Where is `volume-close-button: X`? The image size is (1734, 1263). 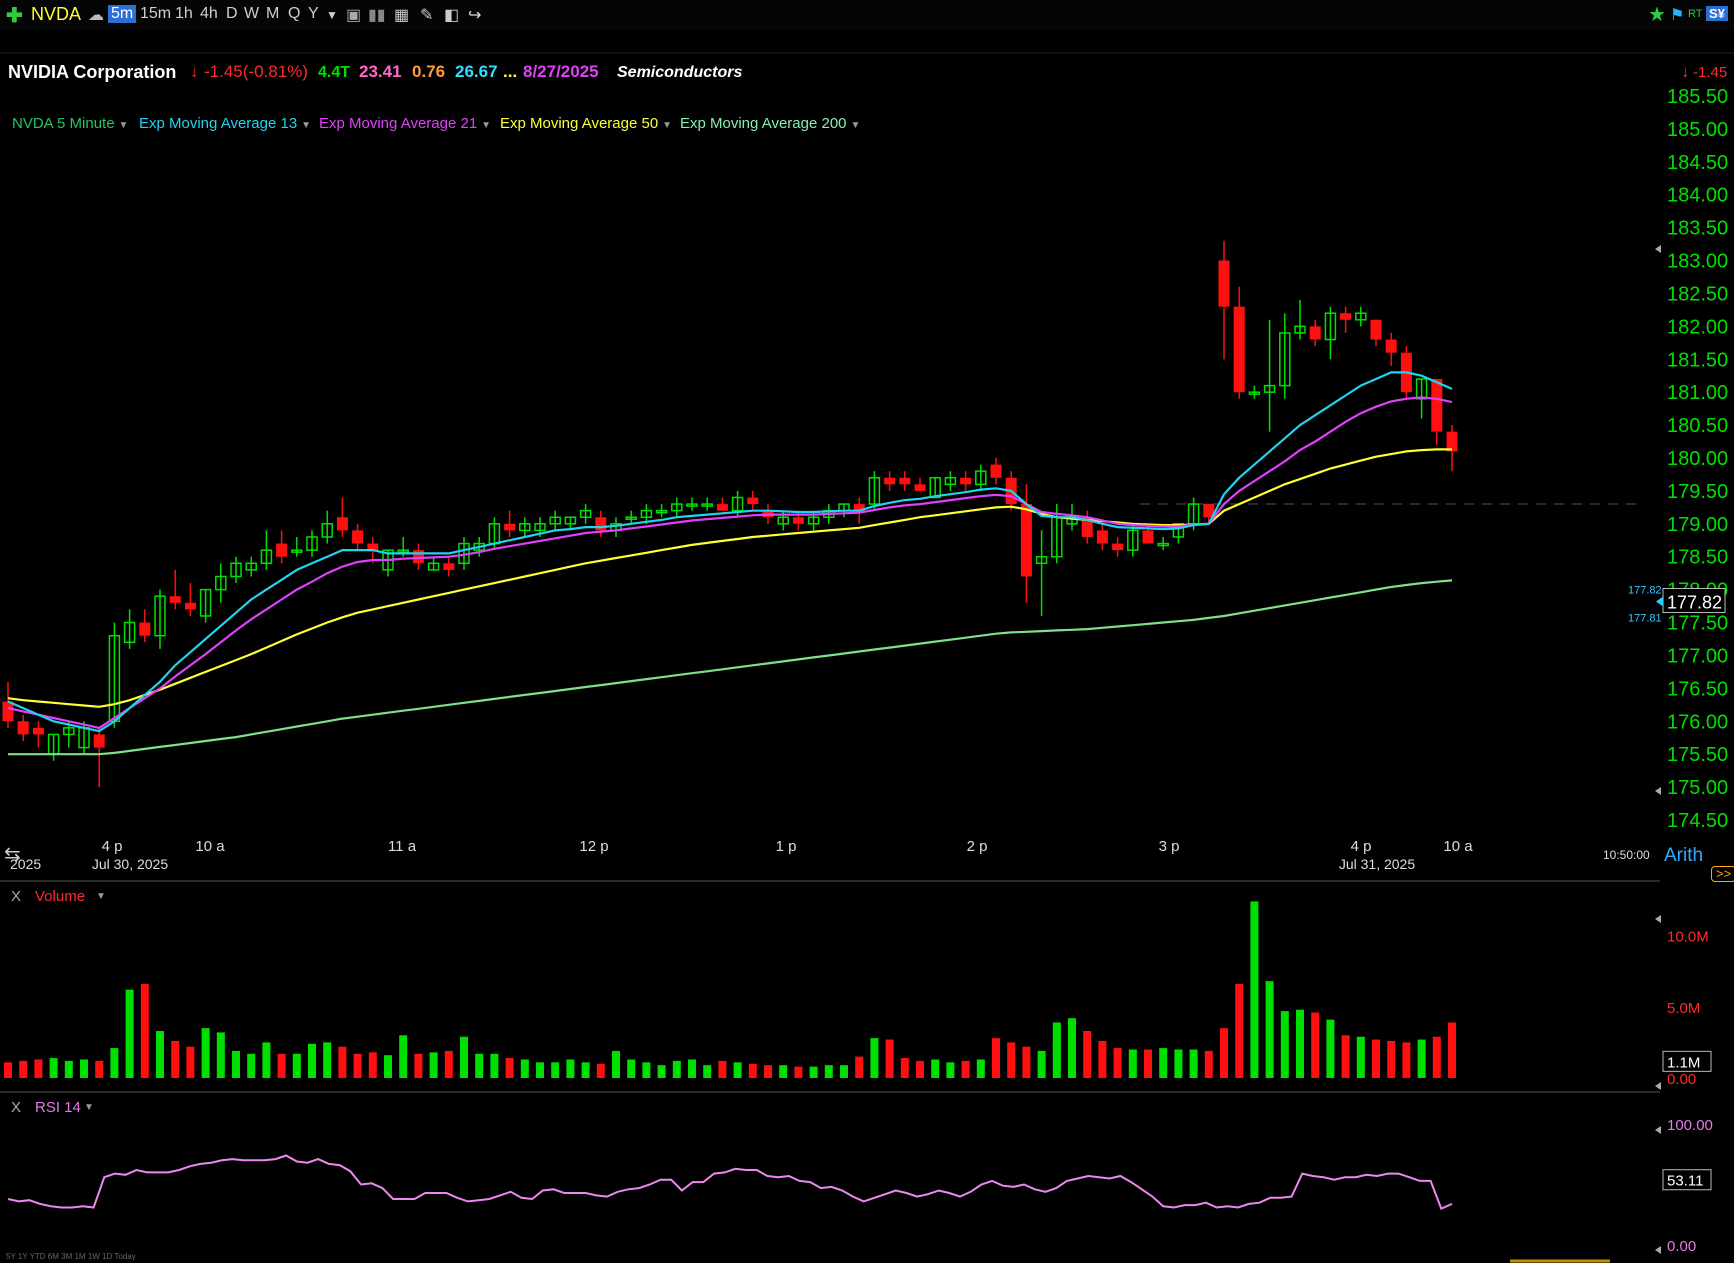 volume-close-button: X is located at coordinates (16, 896).